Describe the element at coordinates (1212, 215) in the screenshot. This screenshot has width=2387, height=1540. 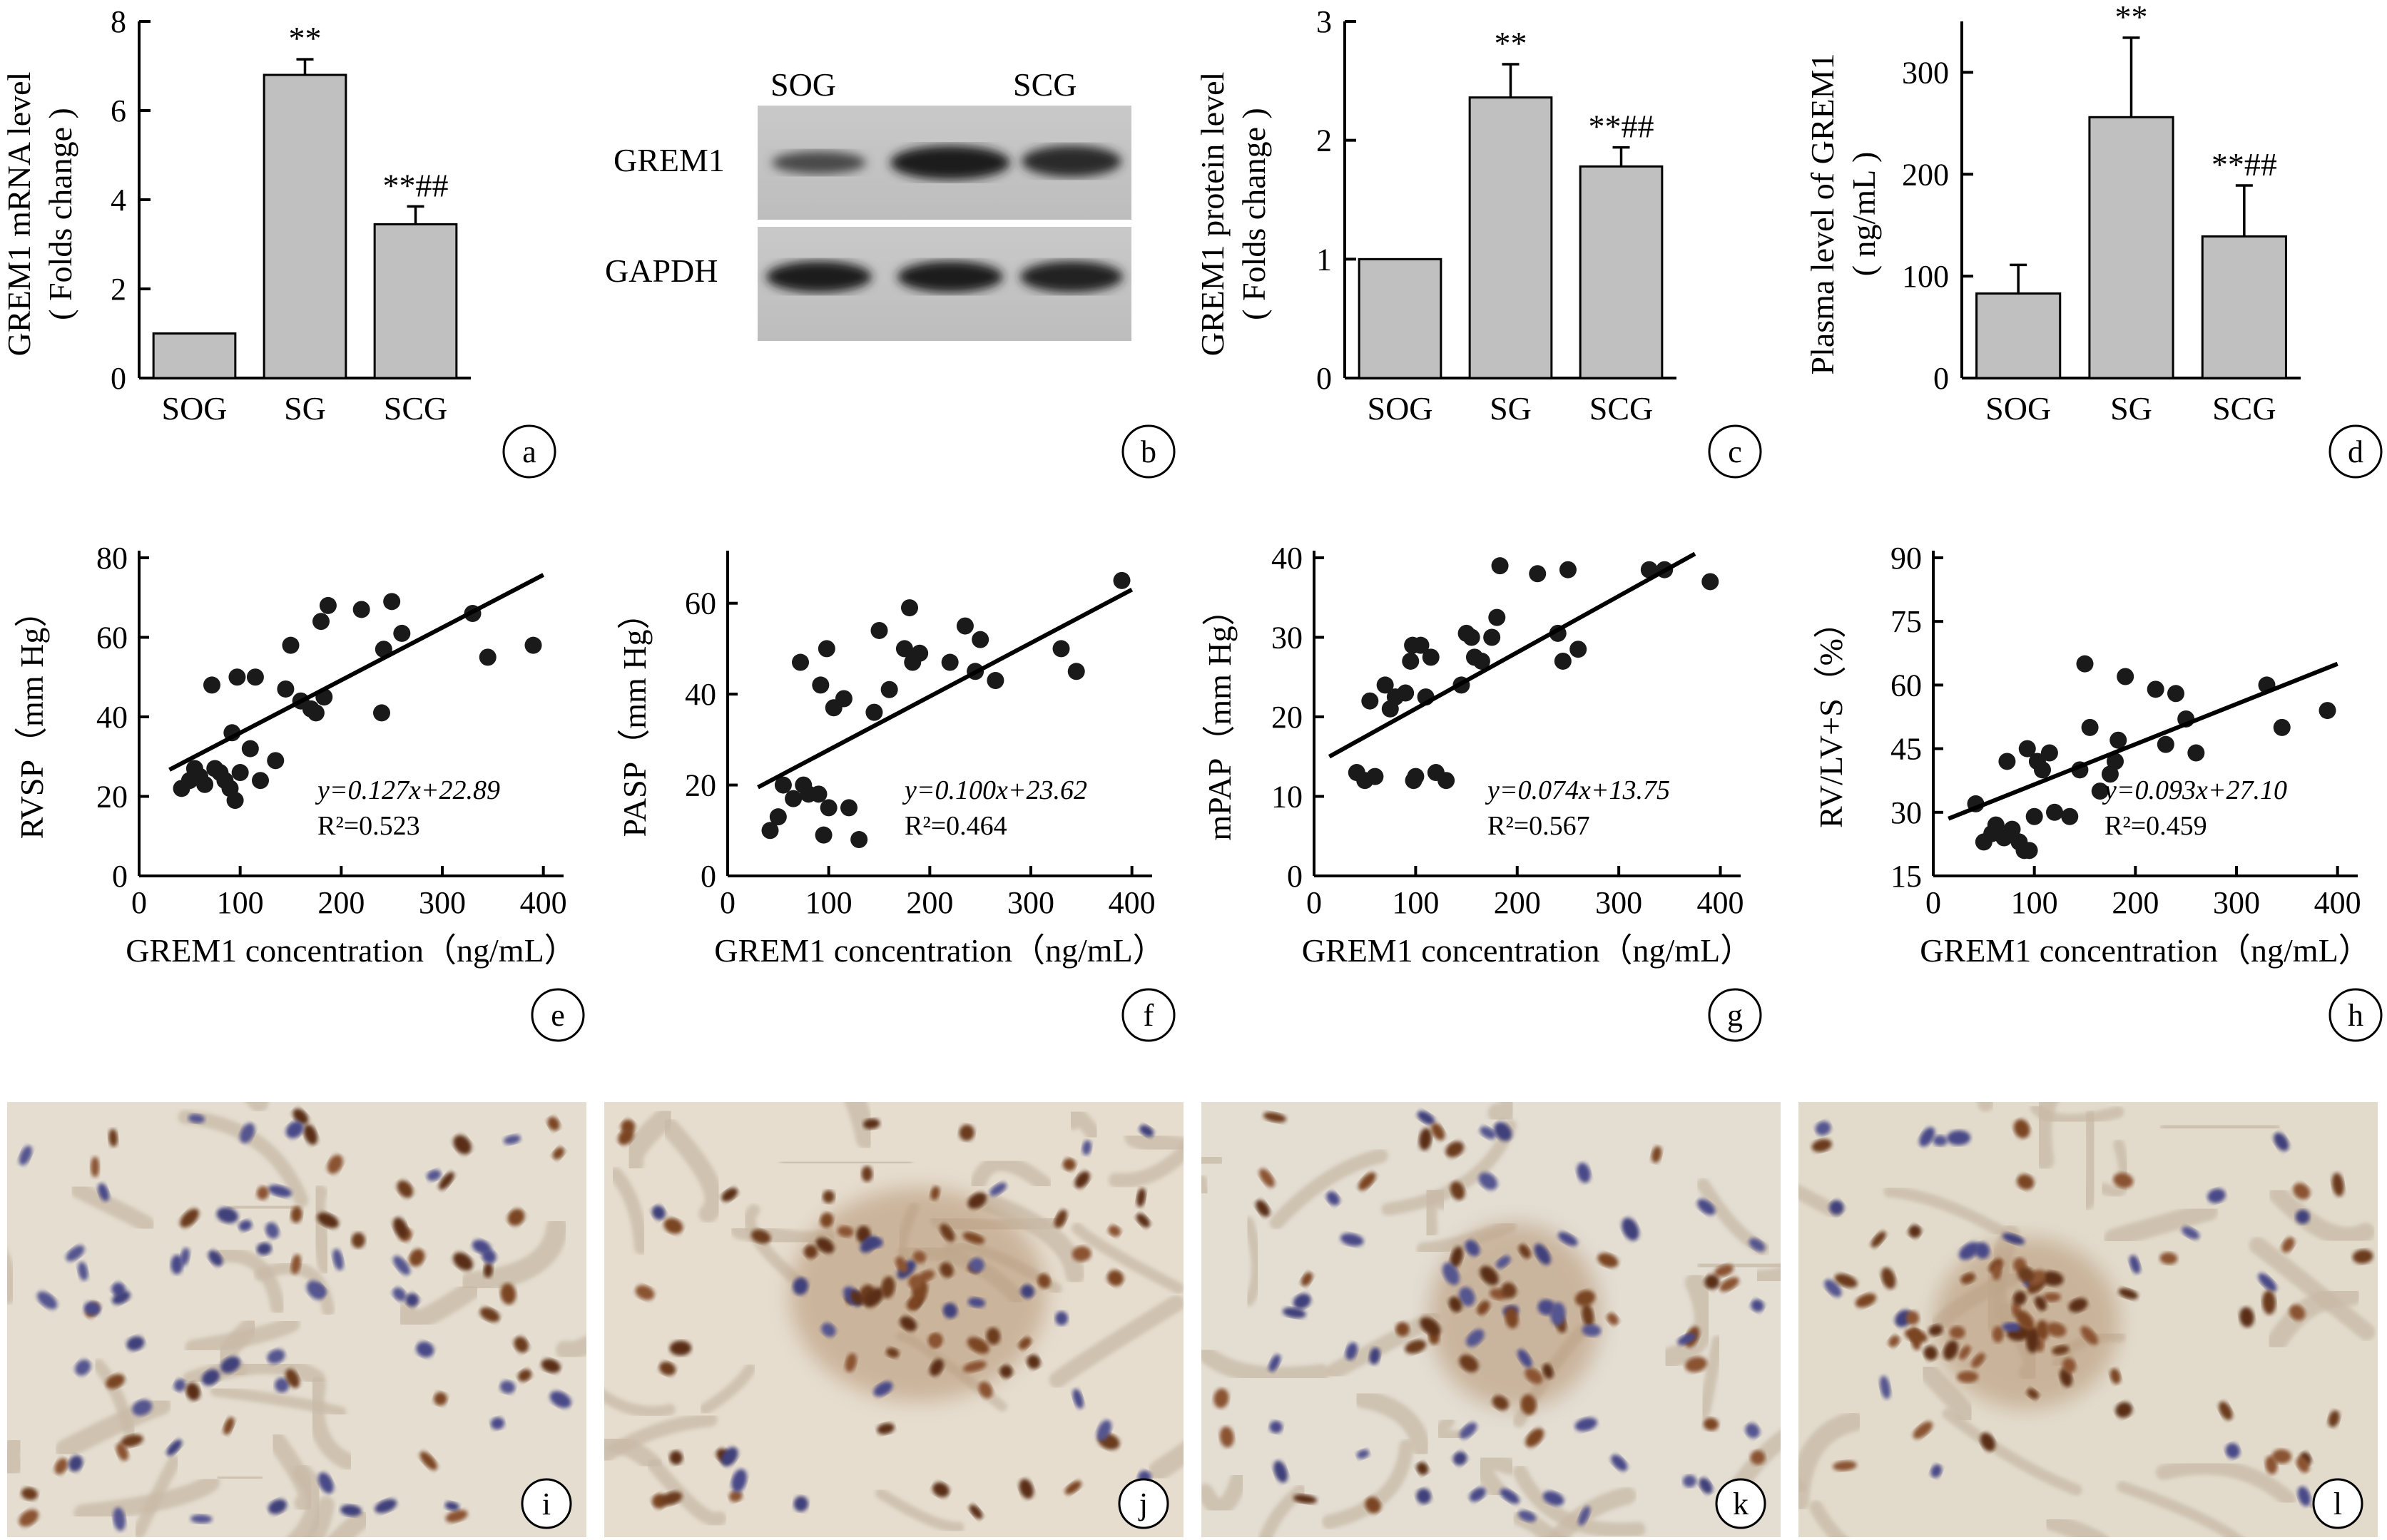
I see `y-axis-label: GREM1 protein level` at that location.